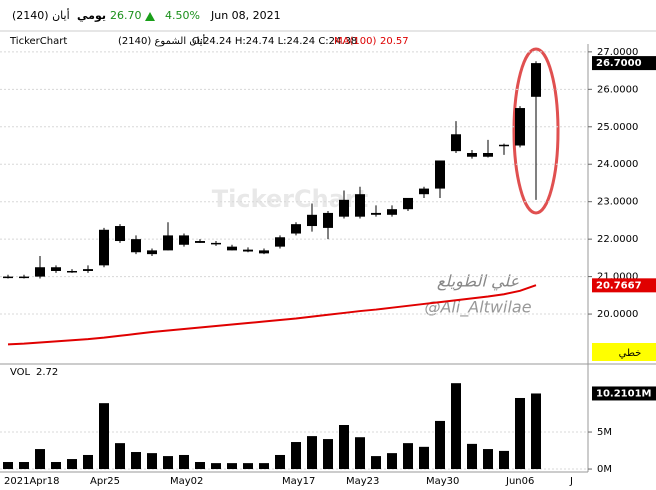 This screenshot has width=656, height=490. What do you see at coordinates (161, 40) in the screenshot?
I see `chart-name: (2140) أيان الشموع` at bounding box center [161, 40].